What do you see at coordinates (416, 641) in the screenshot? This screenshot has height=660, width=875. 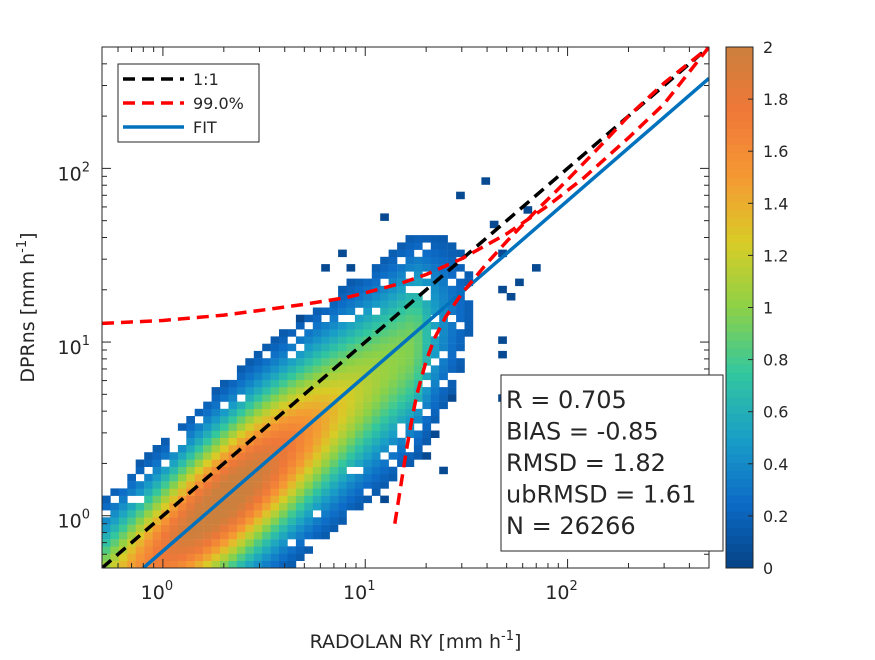 I see `x-axis-label: RADOLAN RY [mm h-1]` at bounding box center [416, 641].